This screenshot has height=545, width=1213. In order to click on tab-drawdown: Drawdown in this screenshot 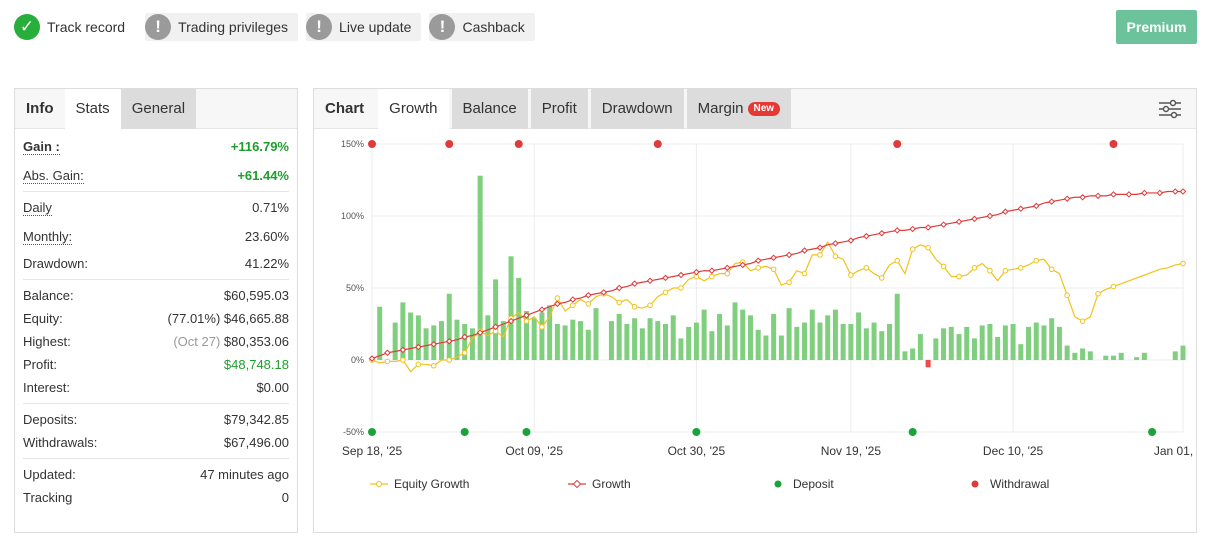, I will do `click(637, 109)`.